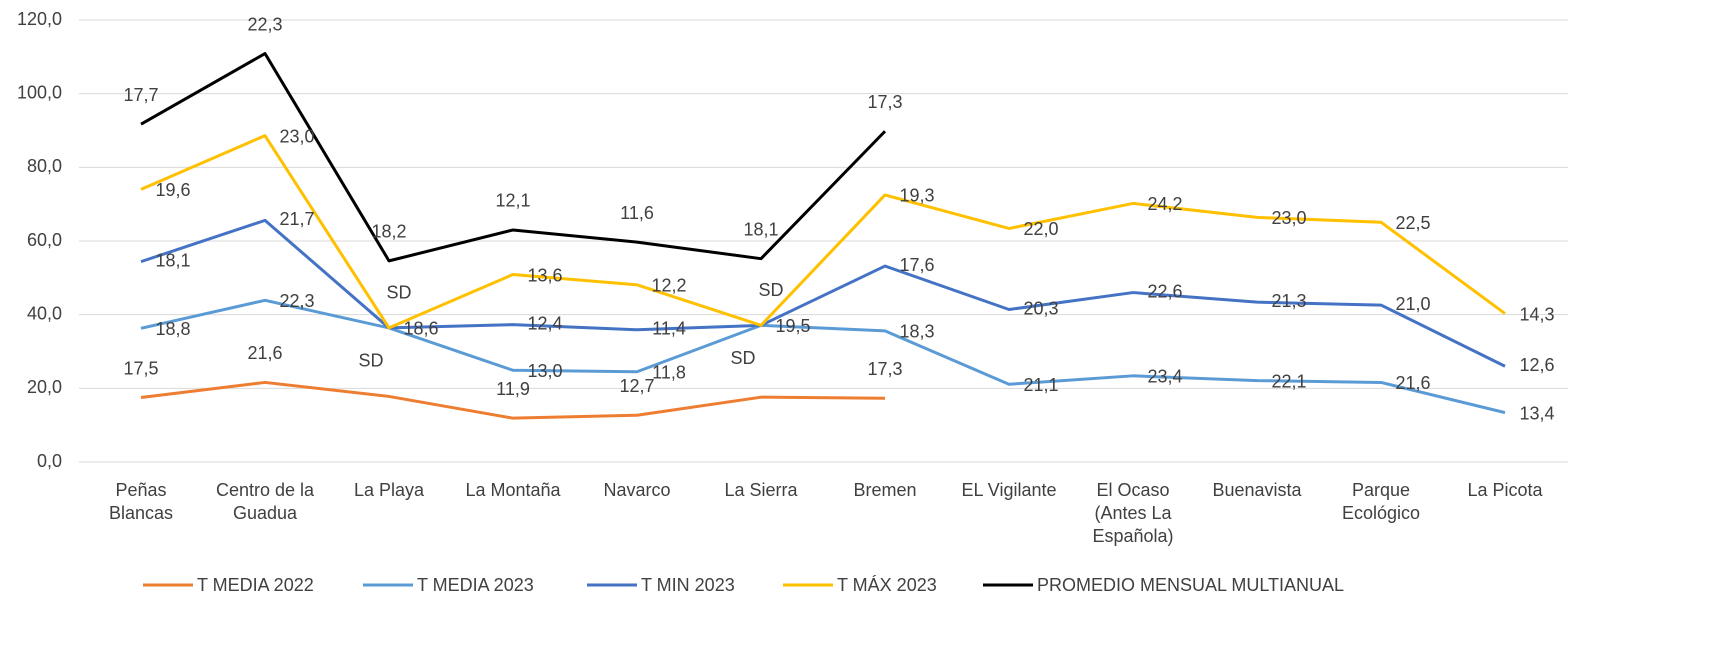 Image resolution: width=1721 pixels, height=653 pixels. Describe the element at coordinates (44, 166) in the screenshot. I see `y-tick-label: 80,0` at that location.